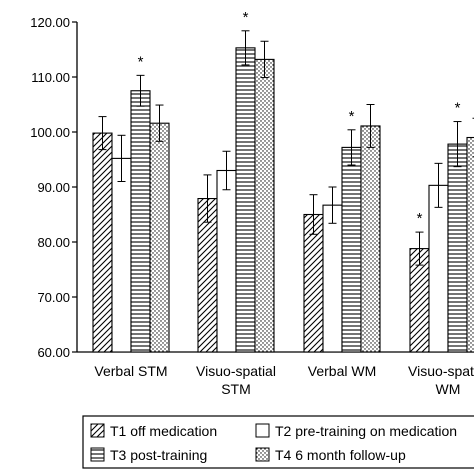 The width and height of the screenshot is (474, 474). I want to click on legend-box, so click(278, 442).